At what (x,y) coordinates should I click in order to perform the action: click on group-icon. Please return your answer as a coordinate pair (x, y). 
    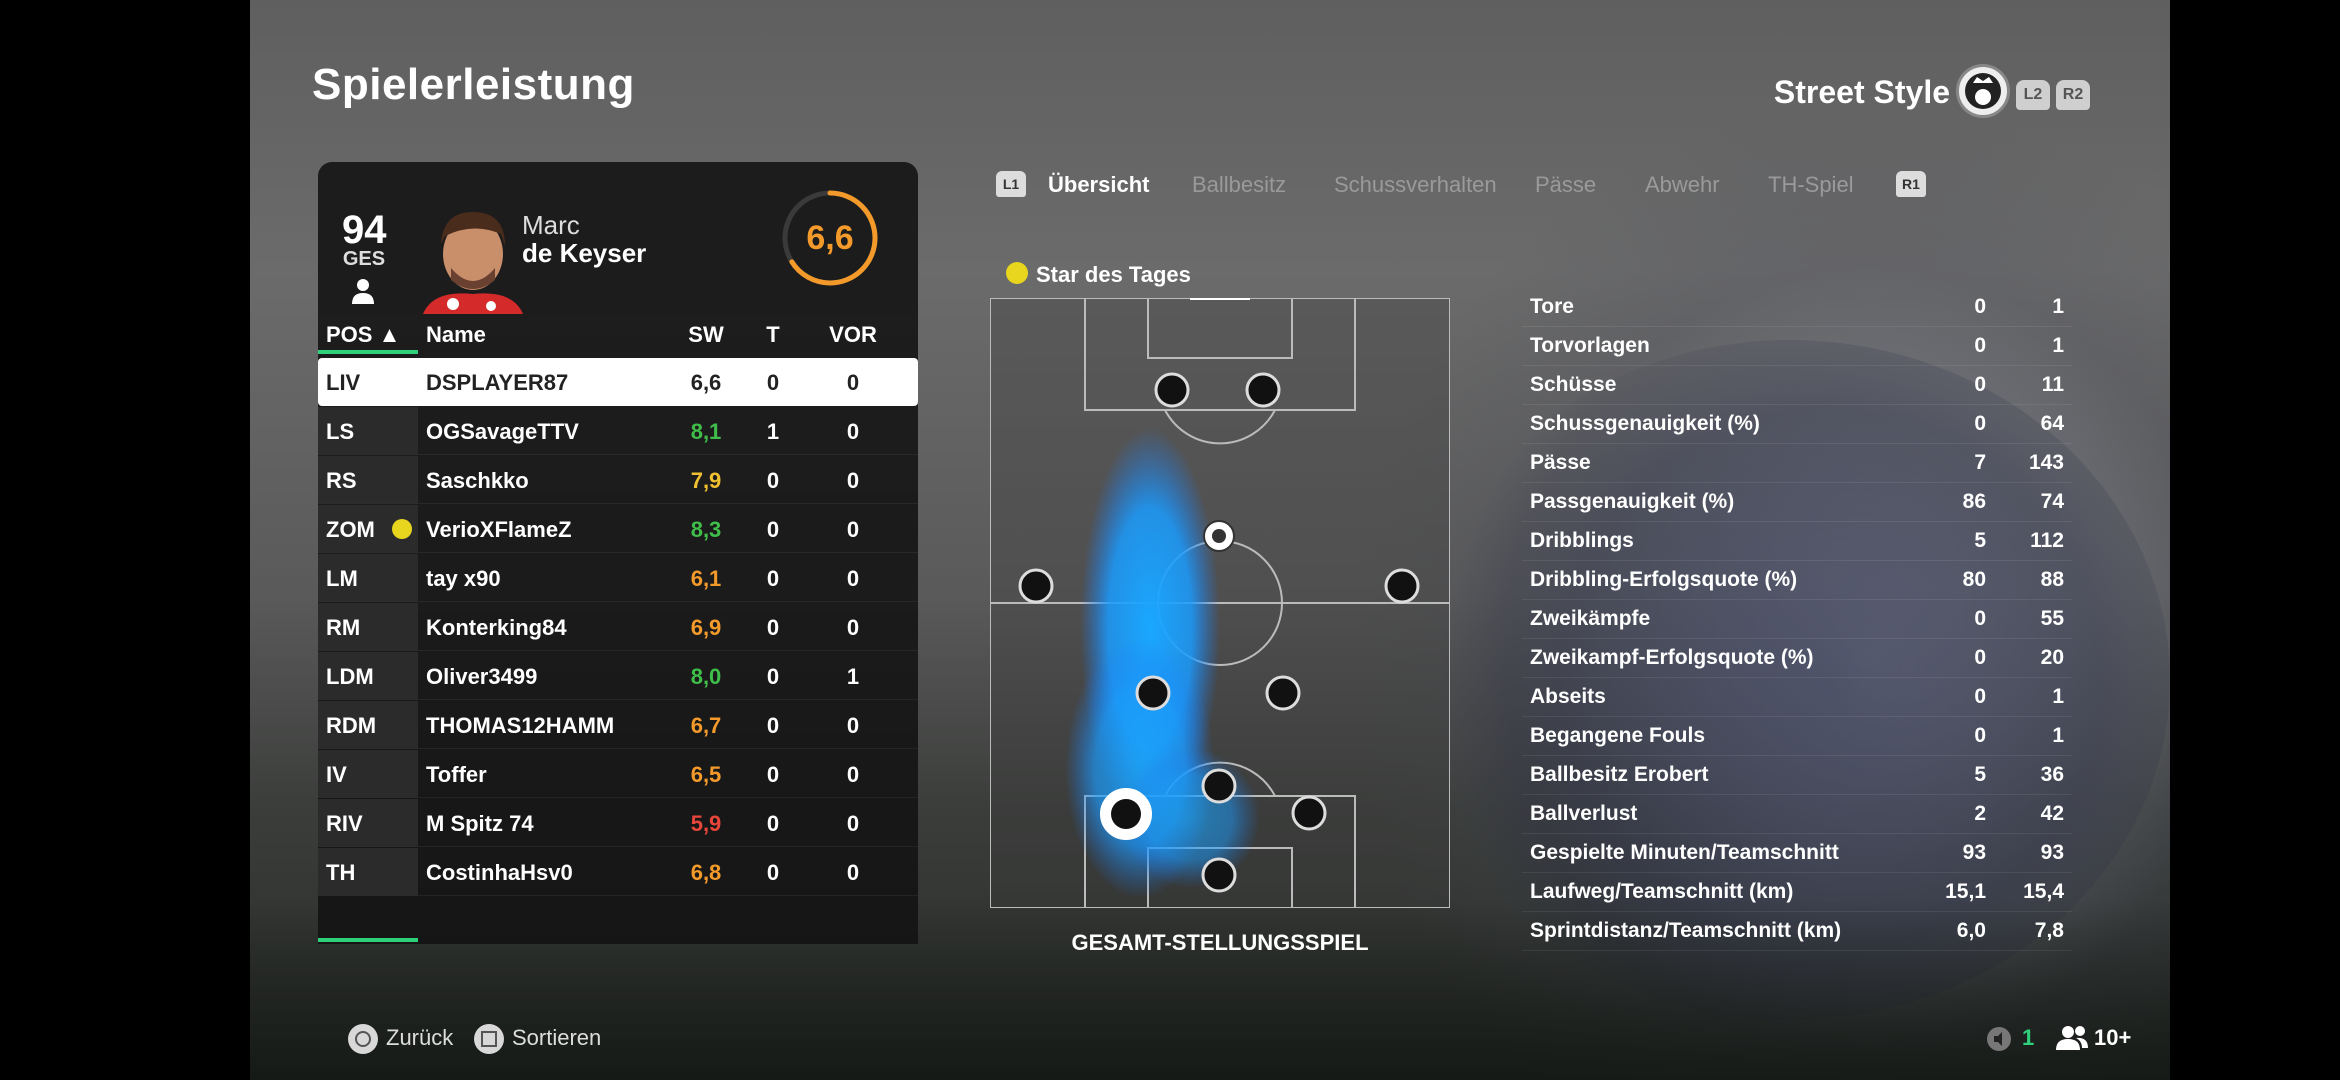
    Looking at the image, I should click on (2072, 1038).